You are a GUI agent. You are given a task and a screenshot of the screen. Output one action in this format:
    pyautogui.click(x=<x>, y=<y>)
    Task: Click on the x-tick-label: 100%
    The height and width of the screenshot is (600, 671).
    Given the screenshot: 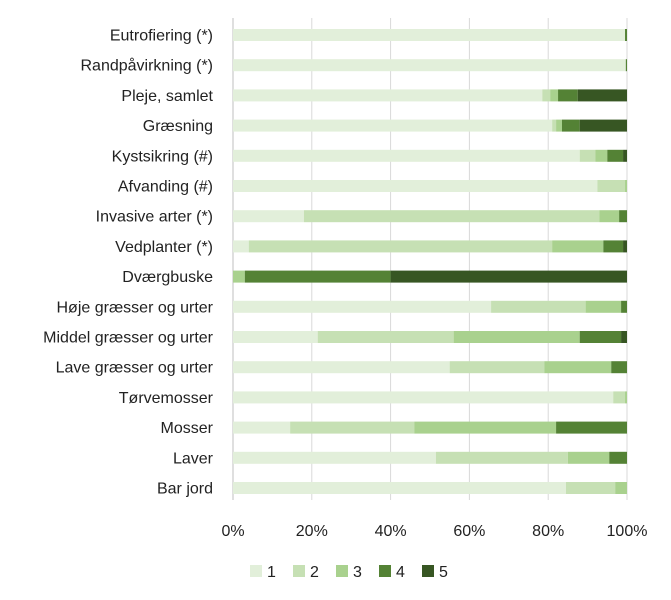 What is the action you would take?
    pyautogui.click(x=627, y=531)
    